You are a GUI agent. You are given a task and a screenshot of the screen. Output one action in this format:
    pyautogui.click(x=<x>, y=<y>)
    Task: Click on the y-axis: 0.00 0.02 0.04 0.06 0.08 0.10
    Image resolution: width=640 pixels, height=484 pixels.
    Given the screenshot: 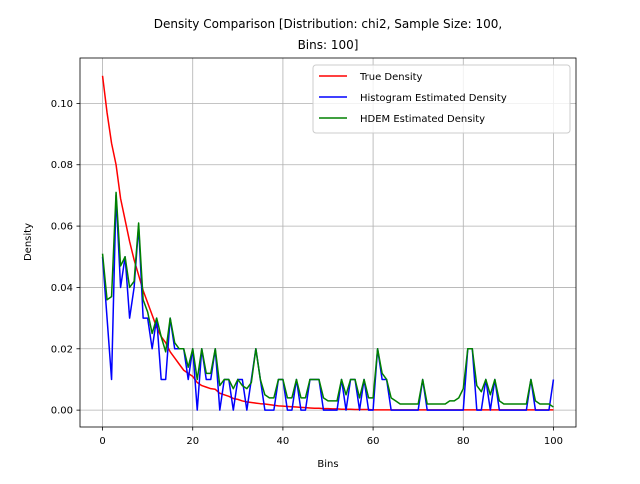 What is the action you would take?
    pyautogui.click(x=65, y=258)
    